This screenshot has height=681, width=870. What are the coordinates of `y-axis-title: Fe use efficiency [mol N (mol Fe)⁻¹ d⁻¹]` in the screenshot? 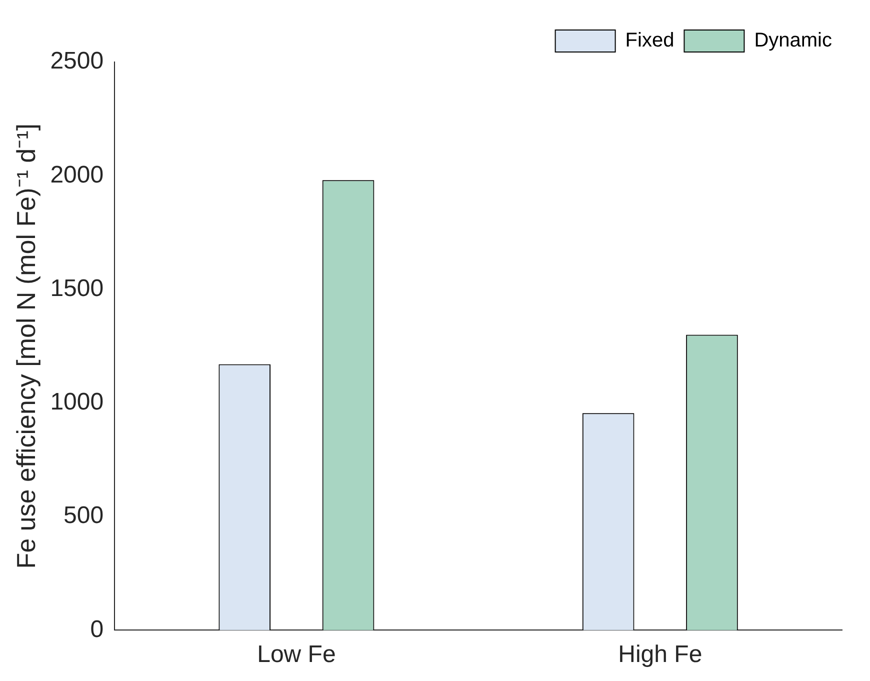 It's located at (25, 346).